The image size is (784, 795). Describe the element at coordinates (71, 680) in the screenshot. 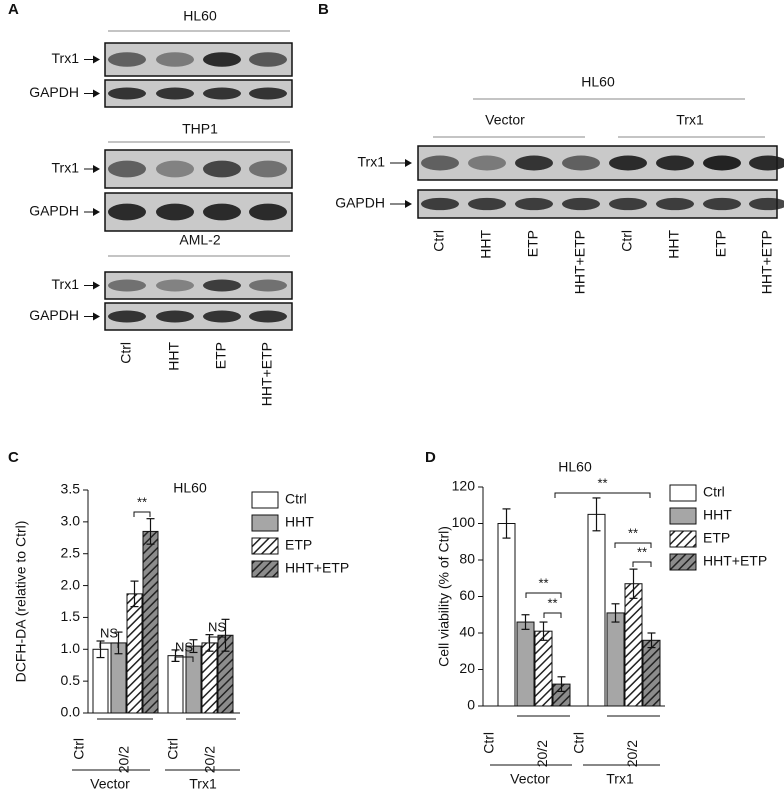

I see `y-tick-label: 0.5` at that location.